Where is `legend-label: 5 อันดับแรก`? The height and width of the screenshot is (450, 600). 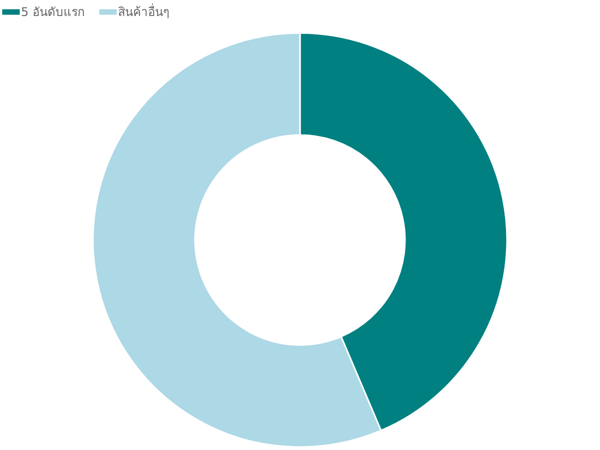 legend-label: 5 อันดับแรก is located at coordinates (52, 12).